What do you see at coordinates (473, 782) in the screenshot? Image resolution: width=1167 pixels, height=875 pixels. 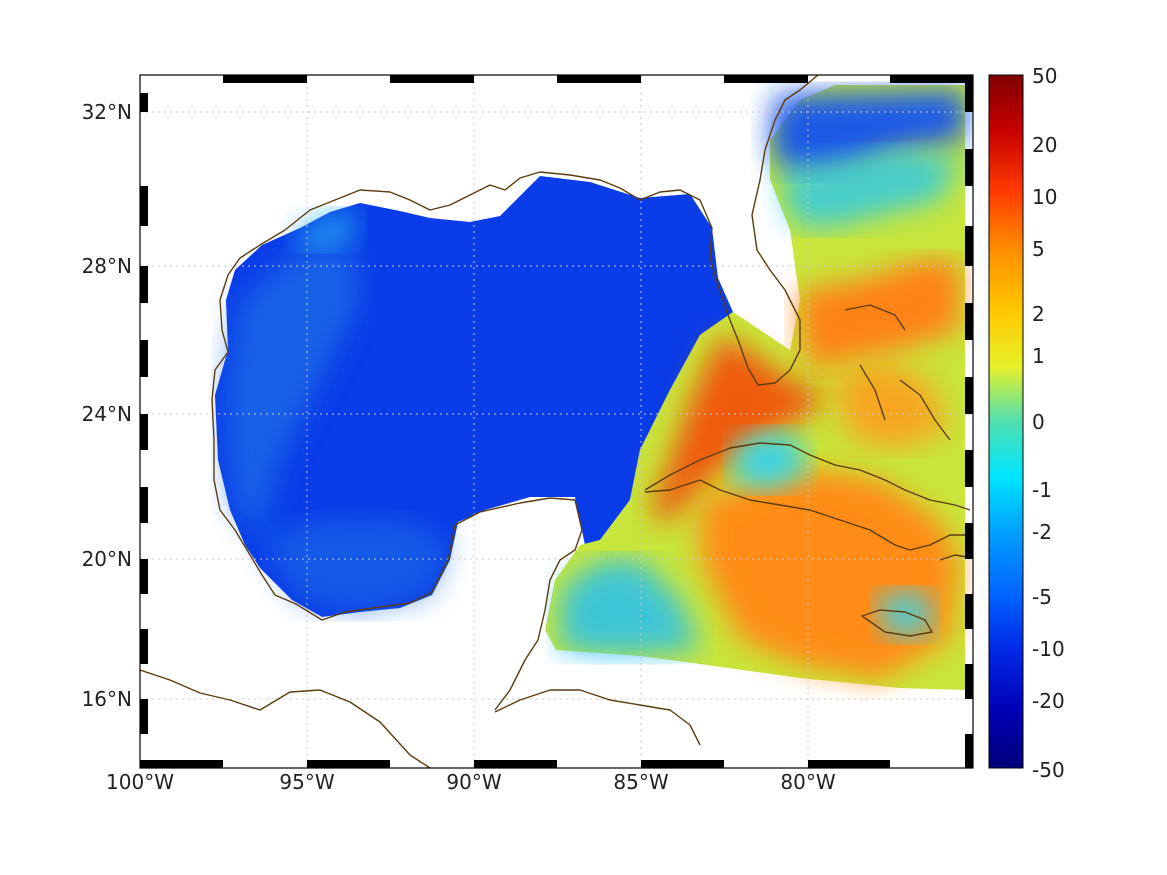 I see `lon-tick-label: 90°W` at bounding box center [473, 782].